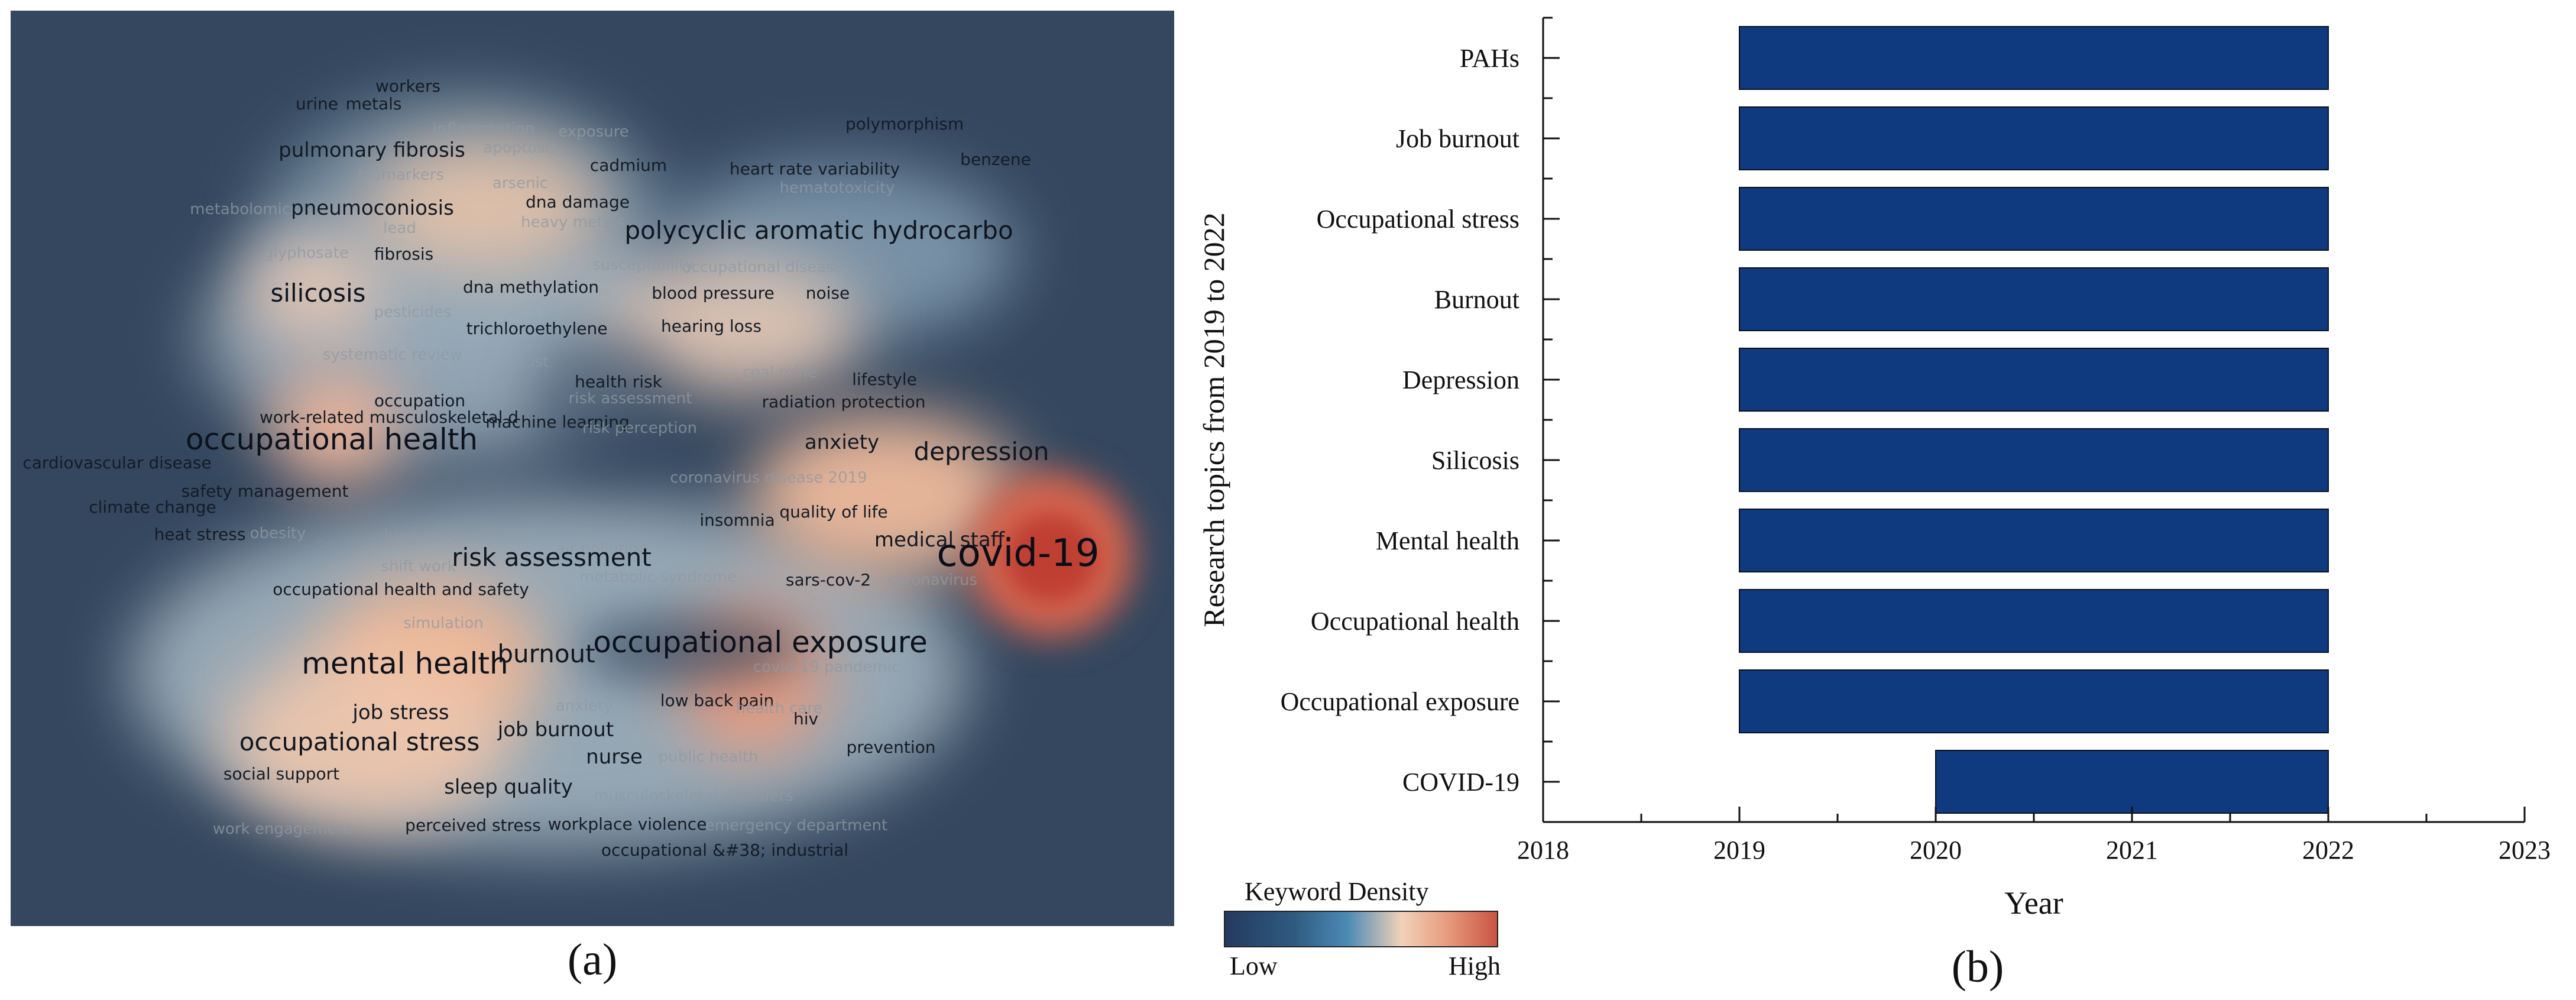 Image resolution: width=2576 pixels, height=1000 pixels. I want to click on keyword-label: work engagement, so click(282, 829).